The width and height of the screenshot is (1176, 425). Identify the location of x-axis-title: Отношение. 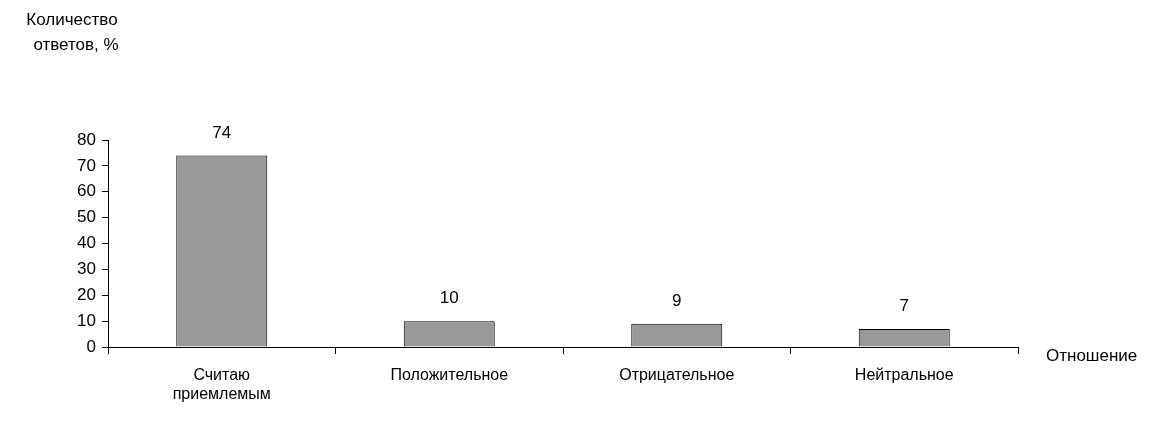
(1092, 355).